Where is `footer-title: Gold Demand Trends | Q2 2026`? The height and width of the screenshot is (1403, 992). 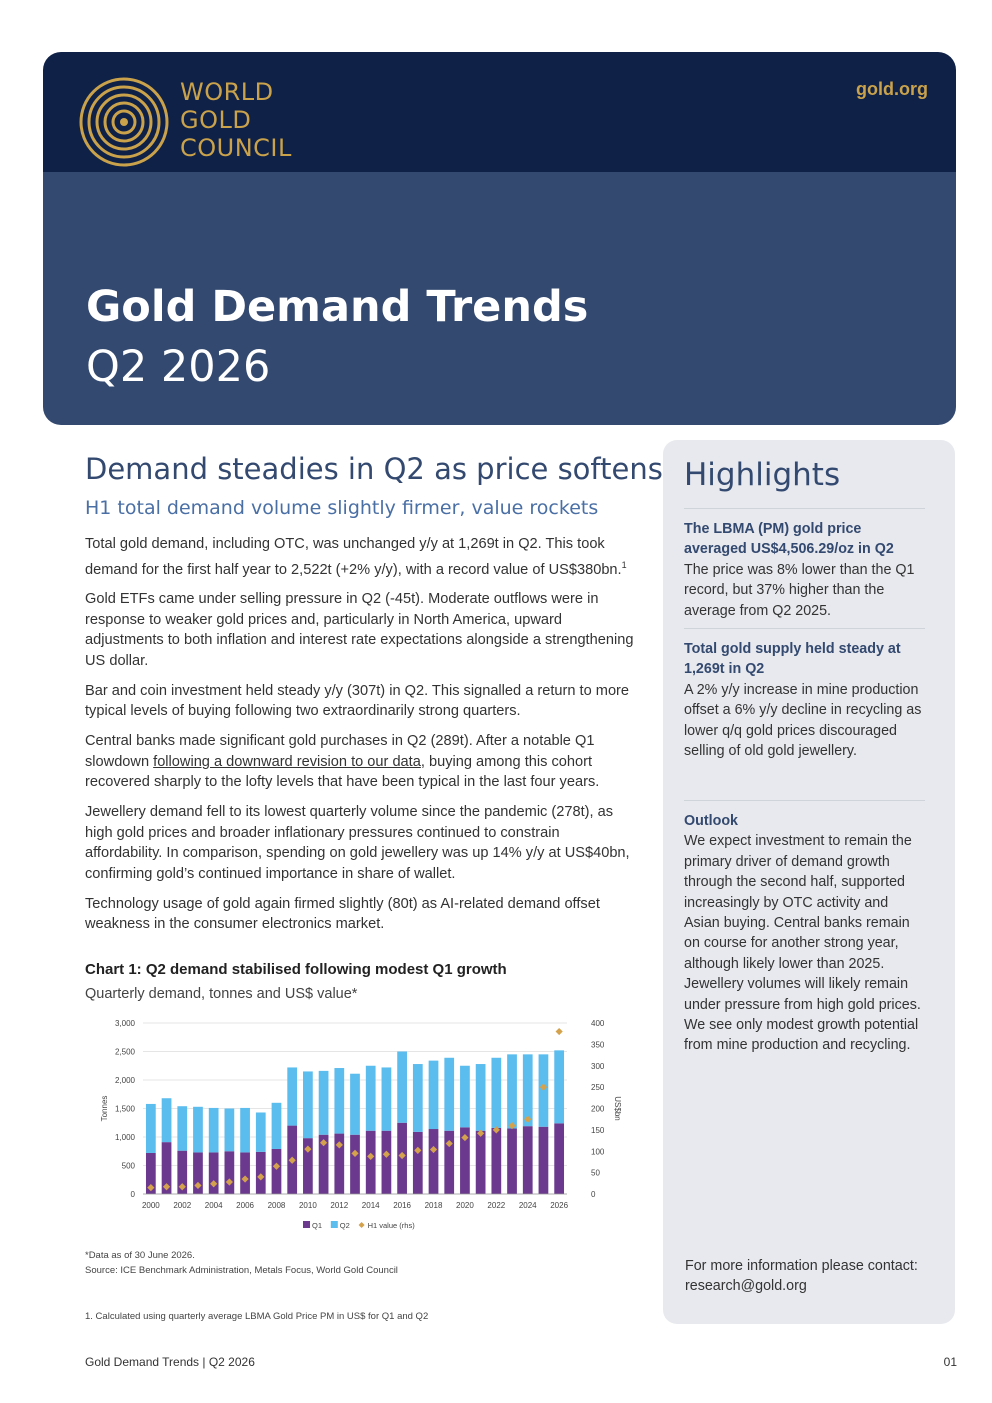
footer-title: Gold Demand Trends | Q2 2026 is located at coordinates (170, 1362).